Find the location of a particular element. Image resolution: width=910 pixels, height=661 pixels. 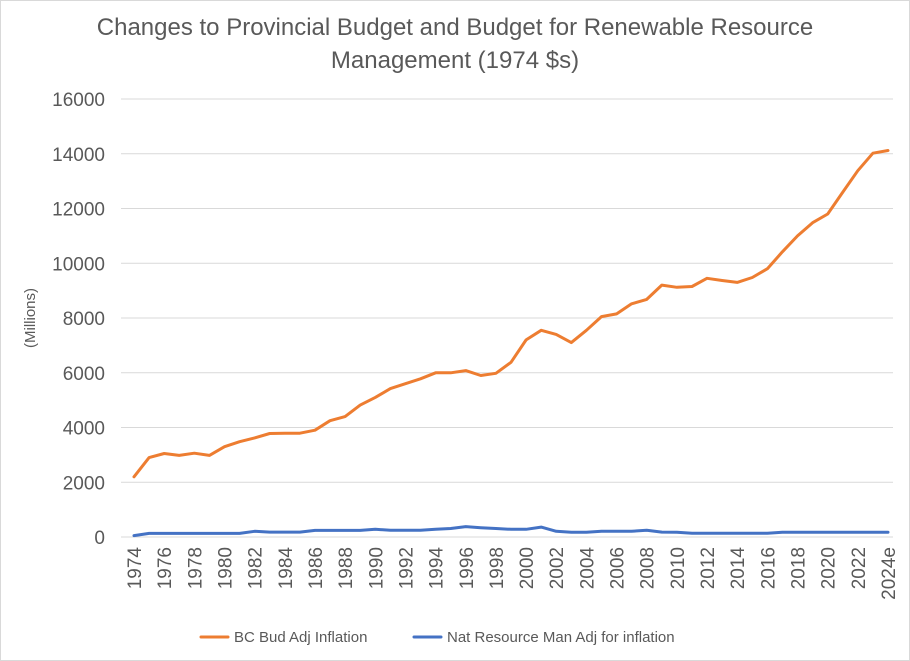

y-axis-label: (Millions) is located at coordinates (30, 318).